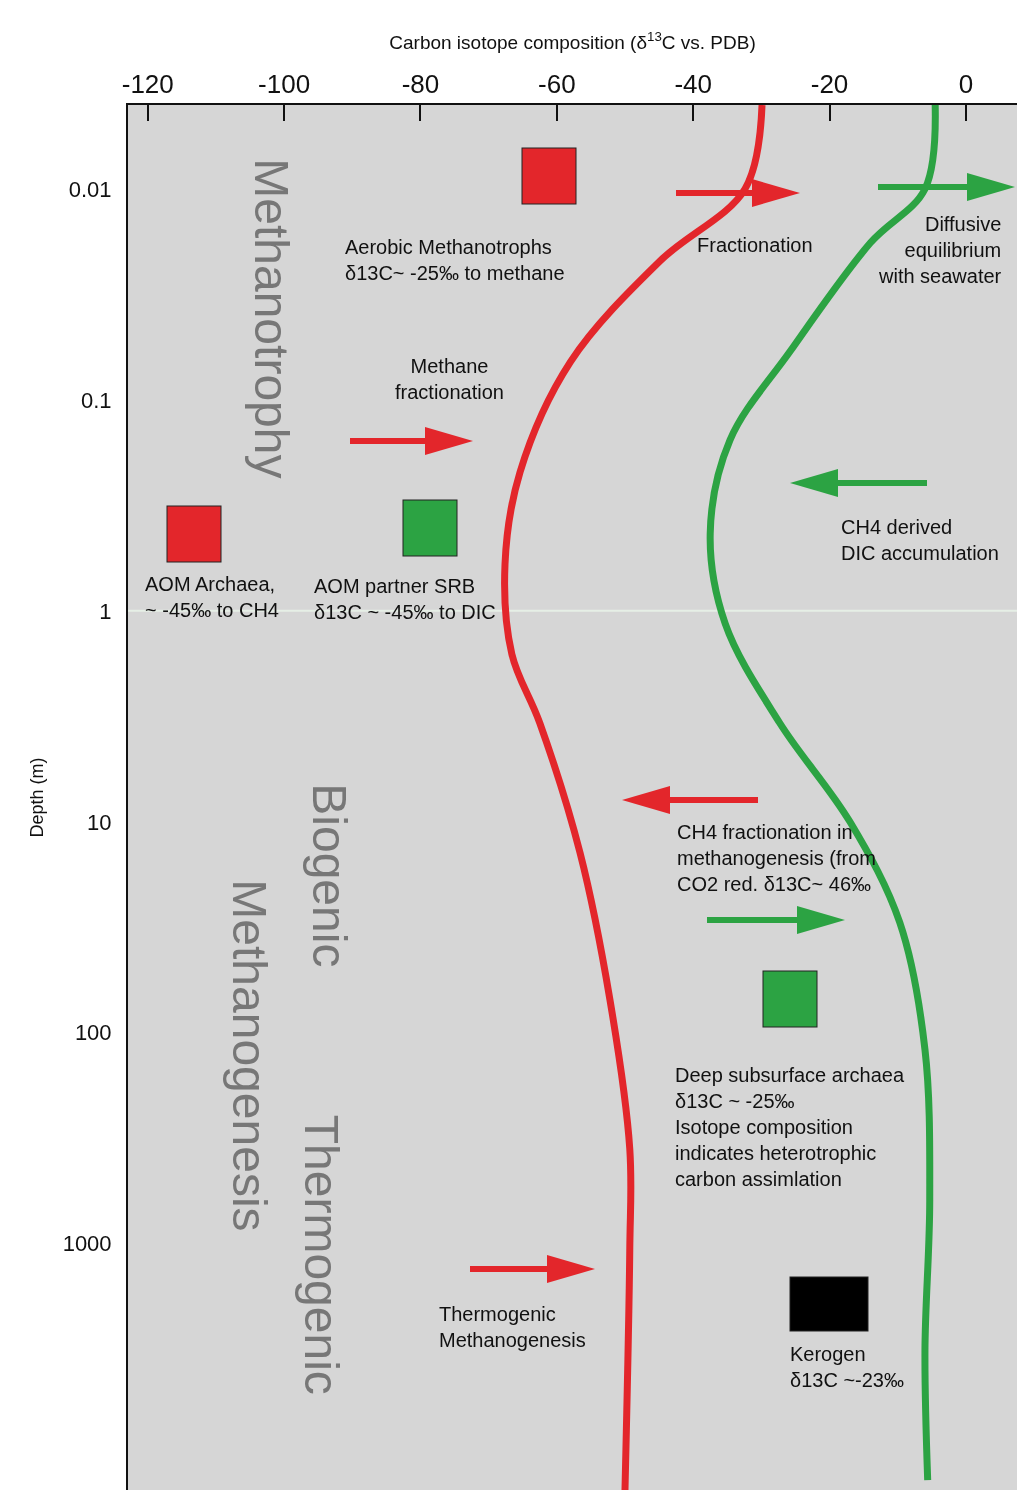 The height and width of the screenshot is (1490, 1017). I want to click on x-tick-label: -80, so click(420, 83).